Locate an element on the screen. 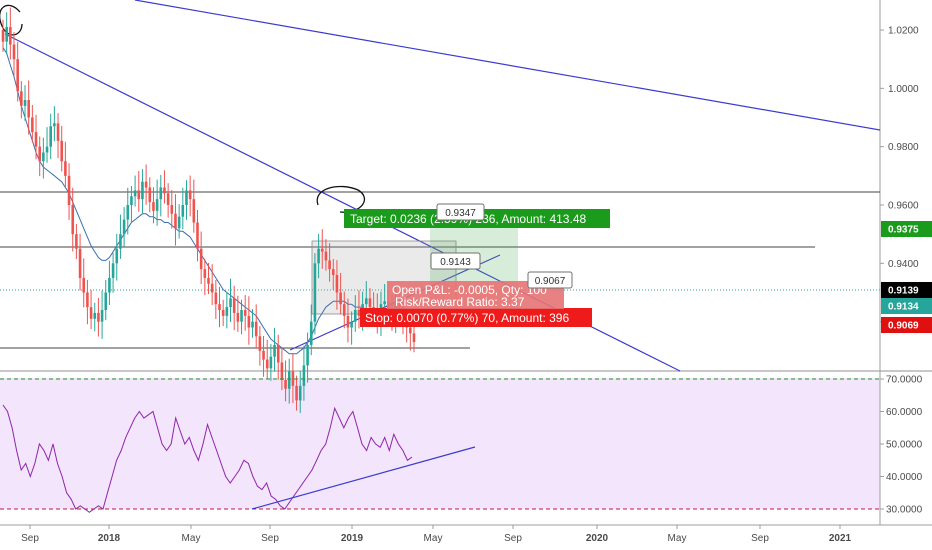 This screenshot has width=932, height=550. price-tag-label: 0.9069 is located at coordinates (903, 326).